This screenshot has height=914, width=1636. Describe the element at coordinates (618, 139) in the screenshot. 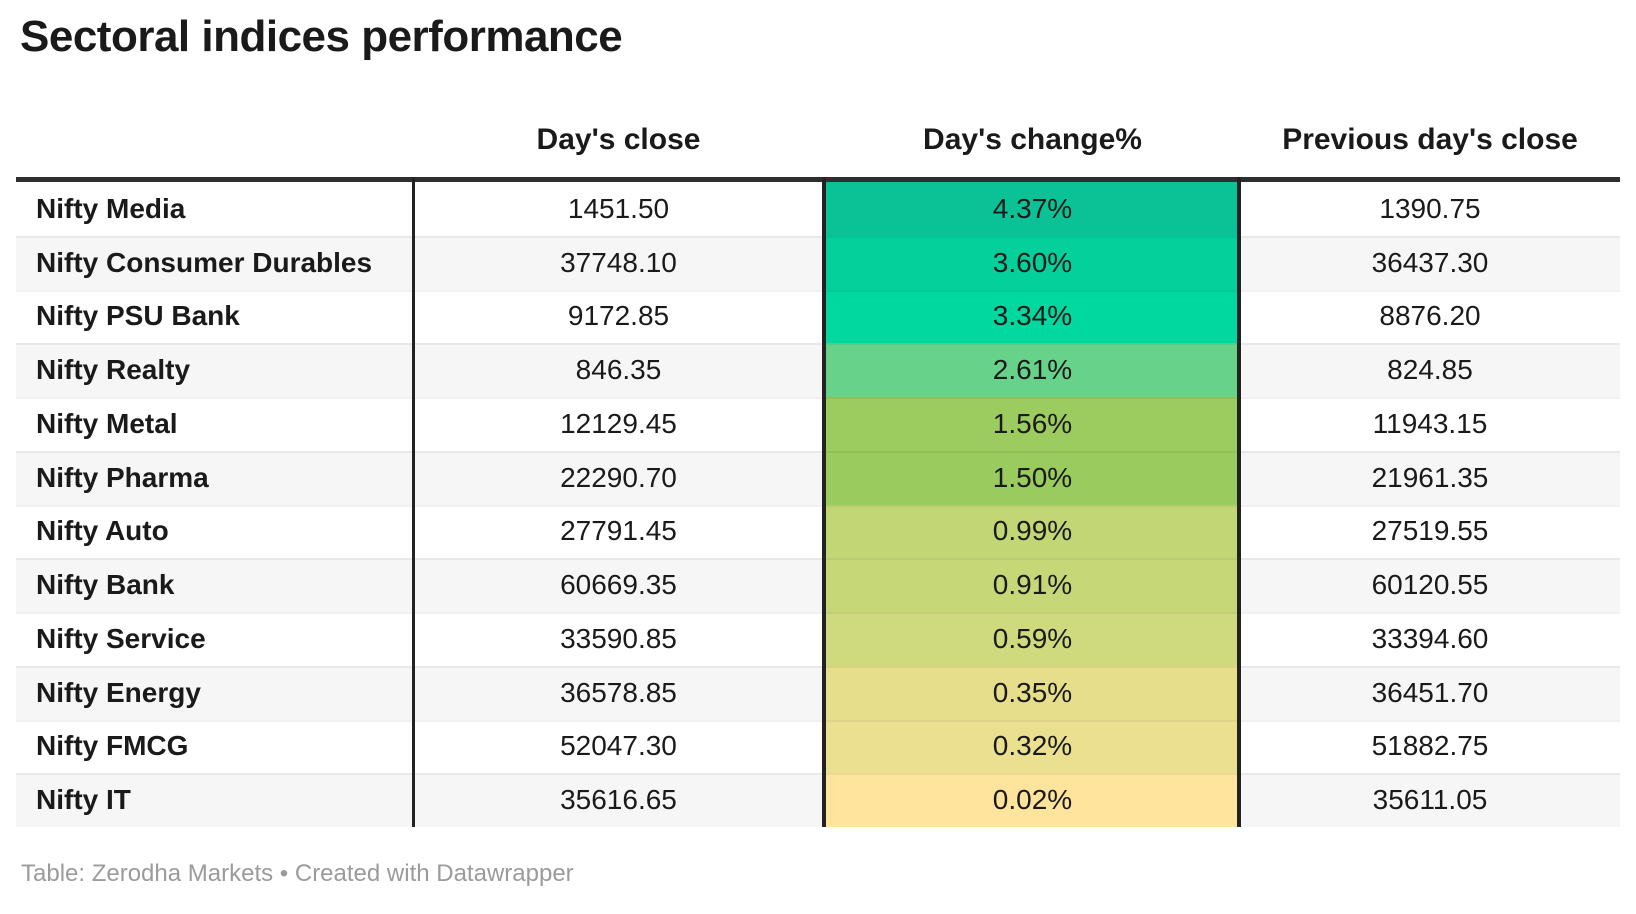

I see `col-header-days-close: Day's close` at that location.